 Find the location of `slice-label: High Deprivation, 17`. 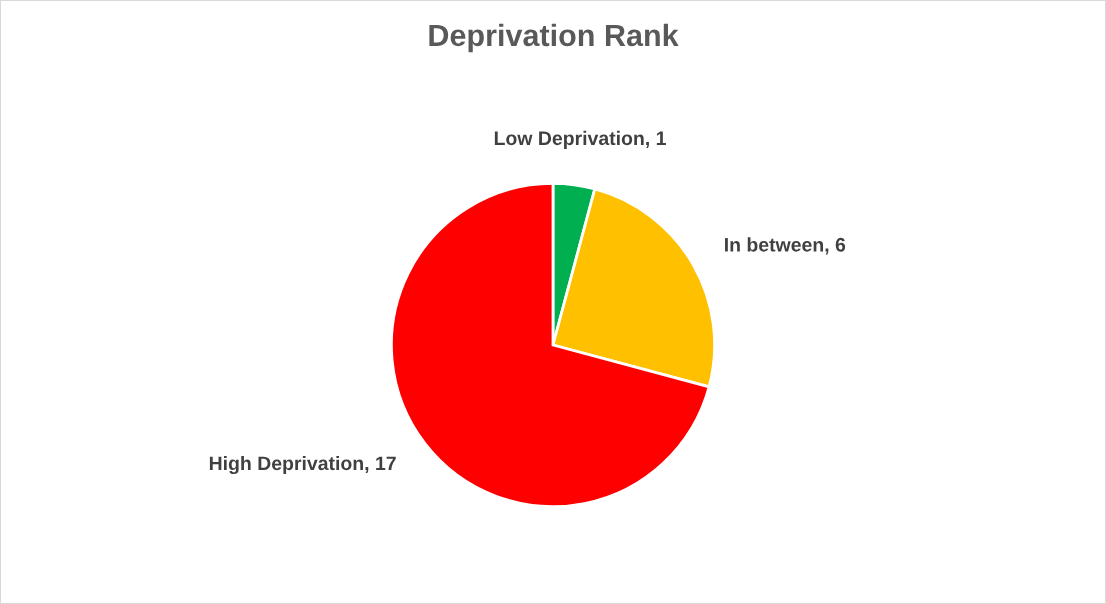

slice-label: High Deprivation, 17 is located at coordinates (302, 465).